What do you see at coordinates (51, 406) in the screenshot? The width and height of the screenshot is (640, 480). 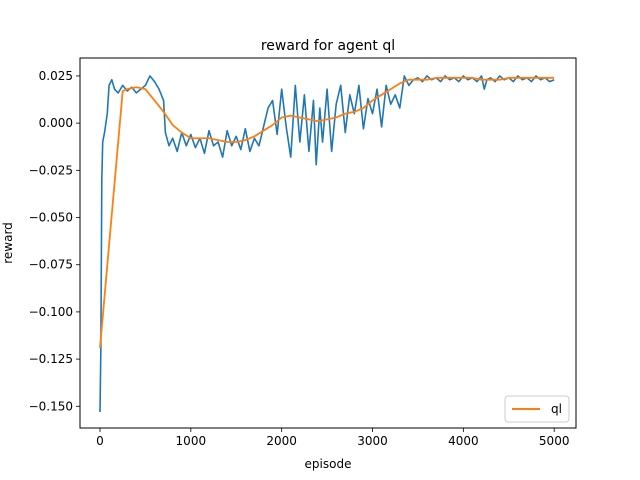 I see `y-tick-label: −0.150` at bounding box center [51, 406].